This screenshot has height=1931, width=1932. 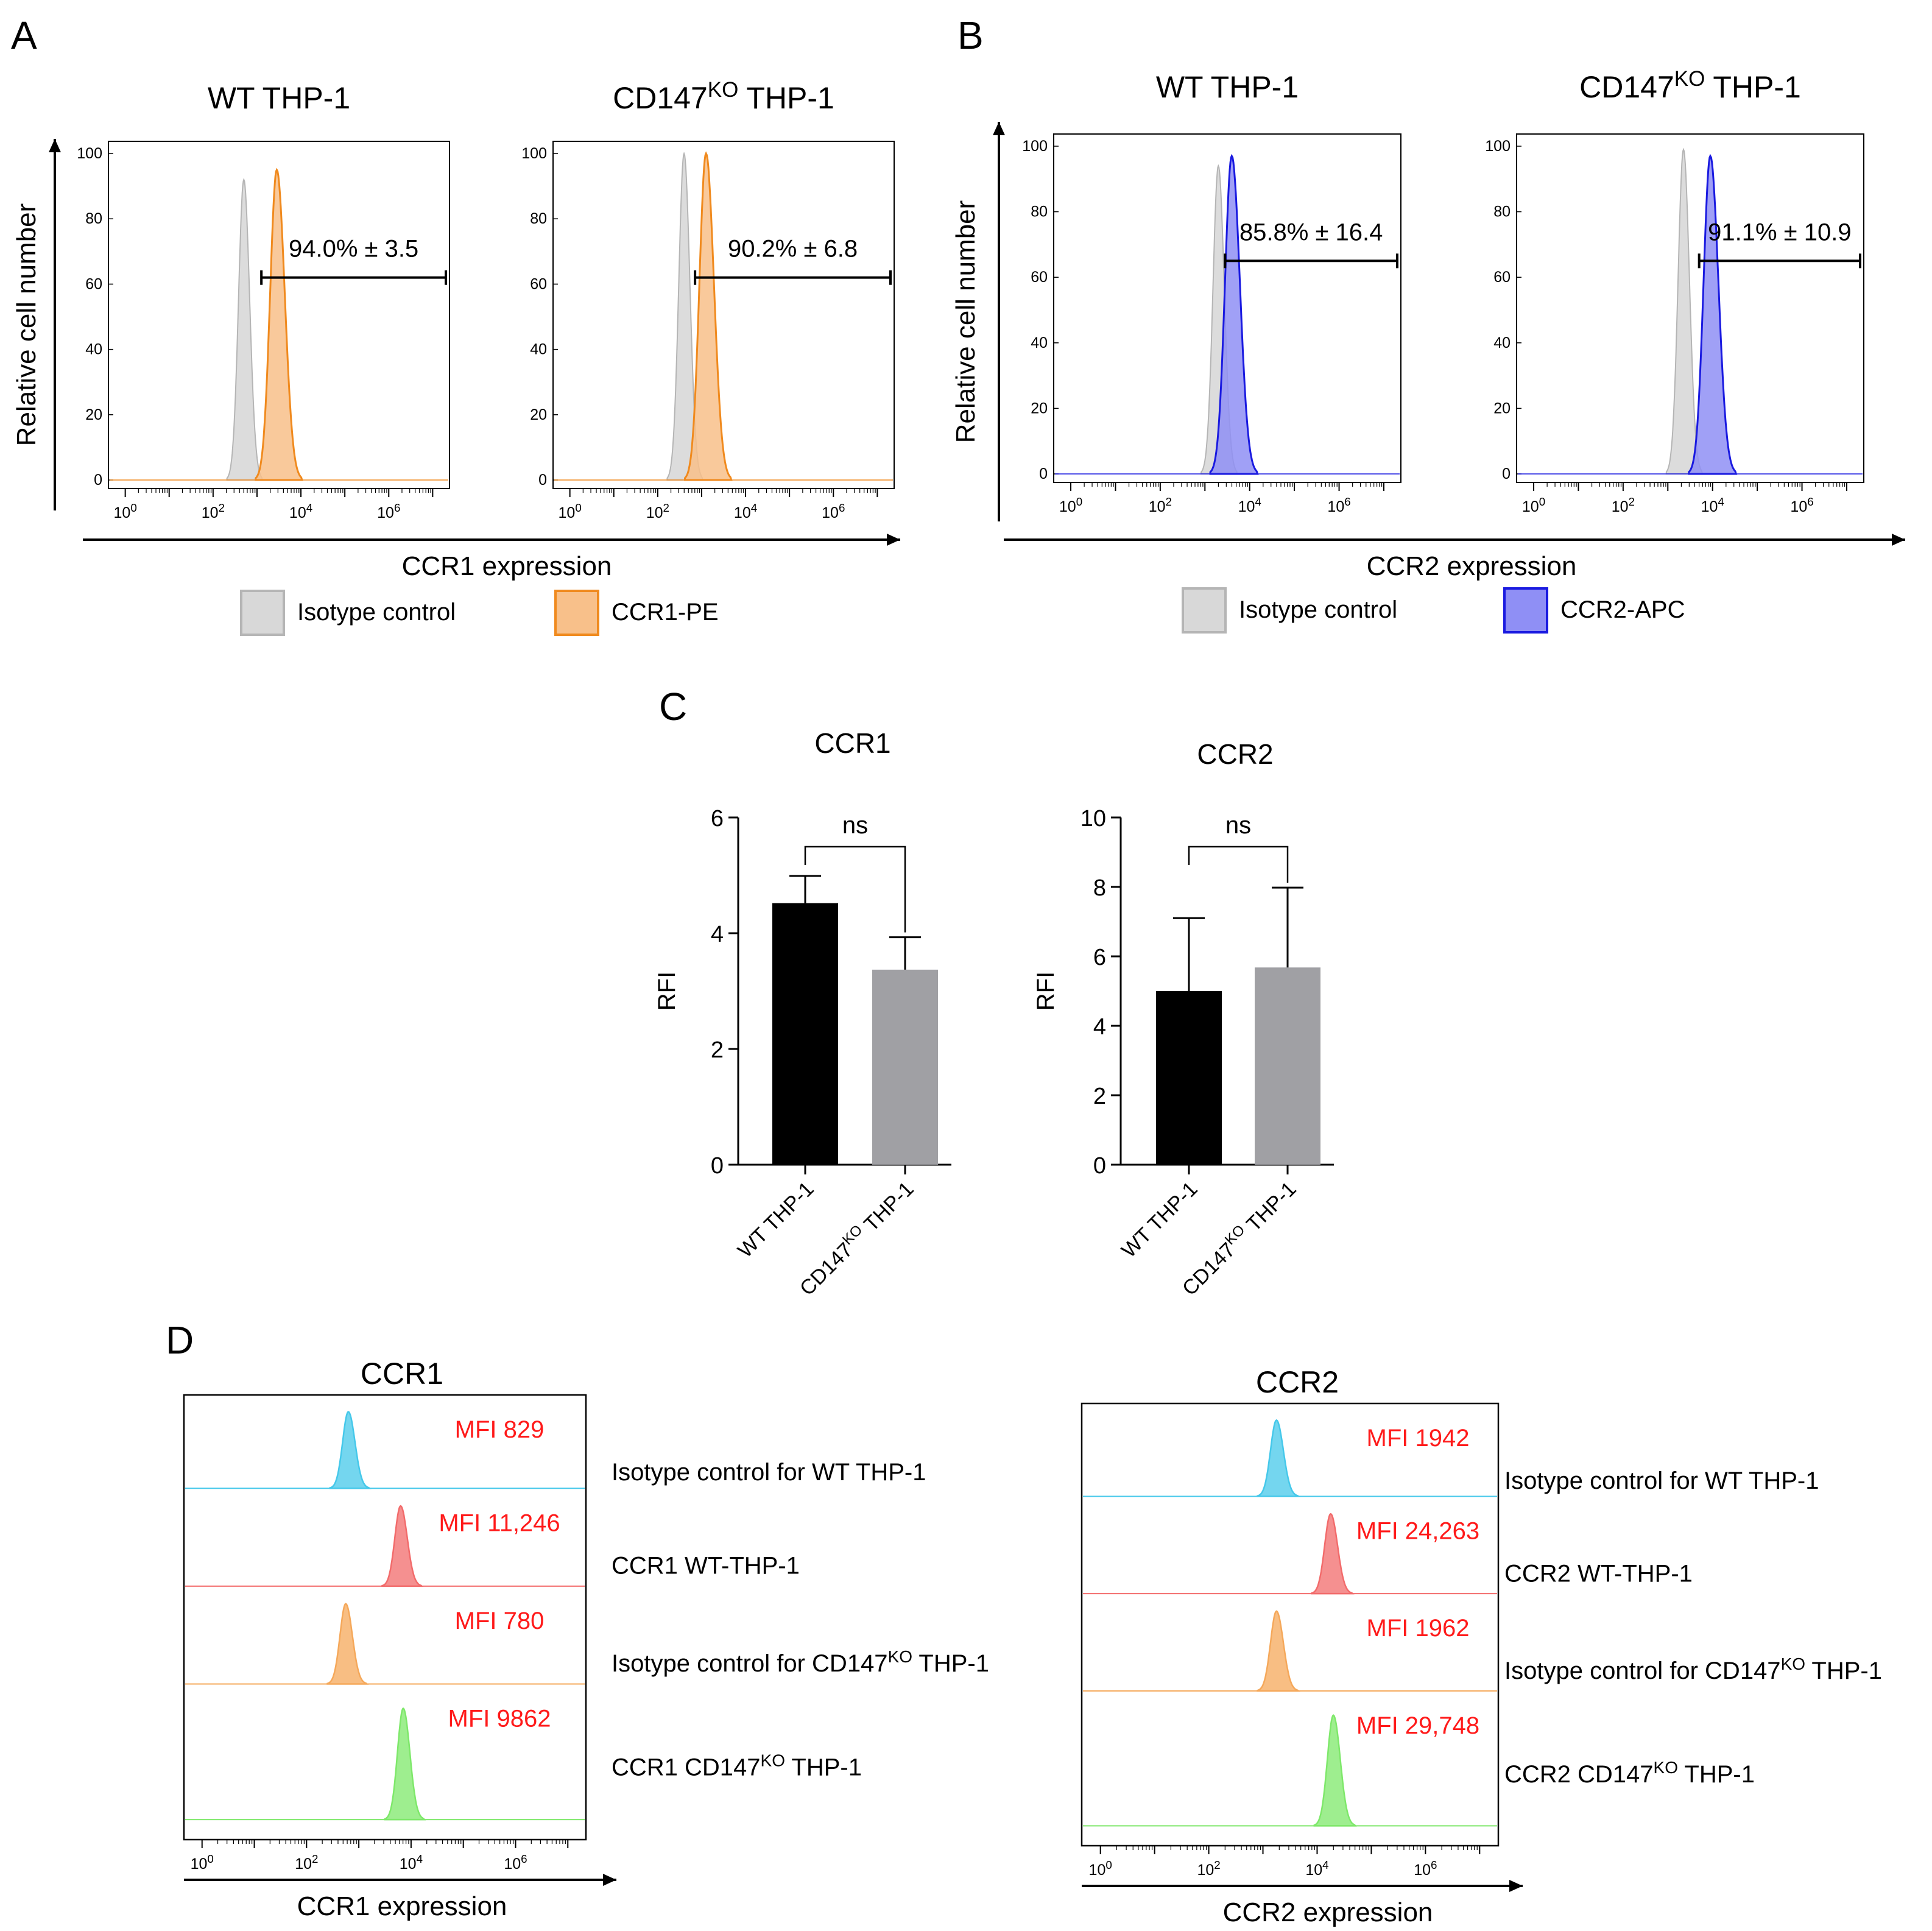 What do you see at coordinates (1629, 1772) in the screenshot?
I see `track-label: CCR2 CD147KO THP-1` at bounding box center [1629, 1772].